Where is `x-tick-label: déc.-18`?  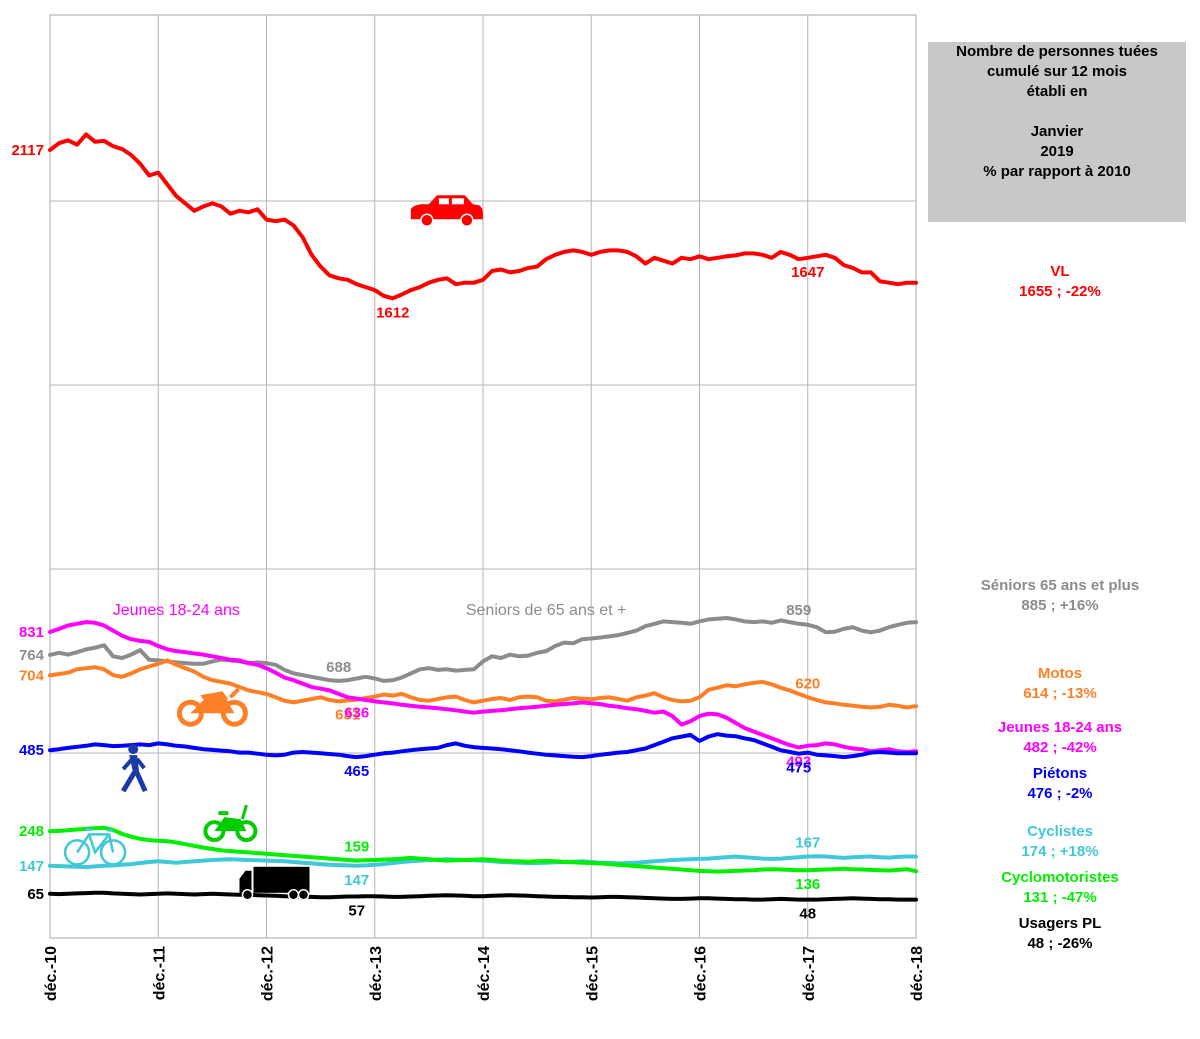
x-tick-label: déc.-18 is located at coordinates (917, 973).